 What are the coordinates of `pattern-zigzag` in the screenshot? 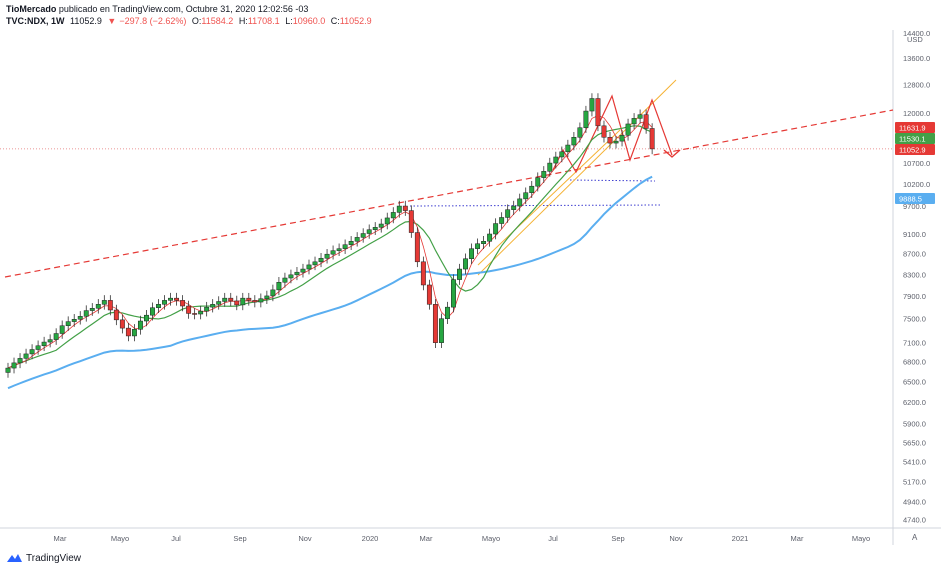 It's located at (612, 134).